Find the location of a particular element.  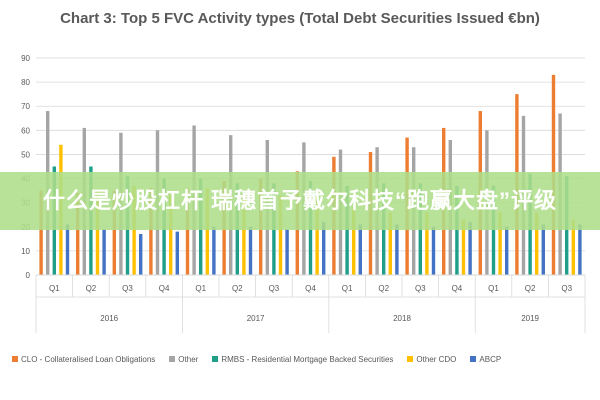

legend-label: CLO - Collateralised Loan Obligations is located at coordinates (88, 359).